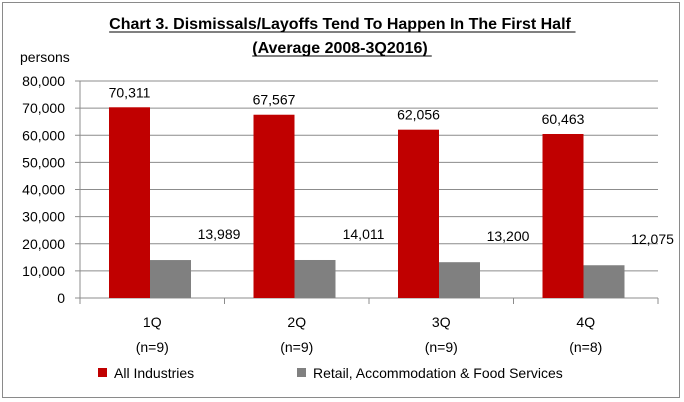 This screenshot has width=684, height=402. What do you see at coordinates (43, 108) in the screenshot?
I see `y-tick-label: 70,000` at bounding box center [43, 108].